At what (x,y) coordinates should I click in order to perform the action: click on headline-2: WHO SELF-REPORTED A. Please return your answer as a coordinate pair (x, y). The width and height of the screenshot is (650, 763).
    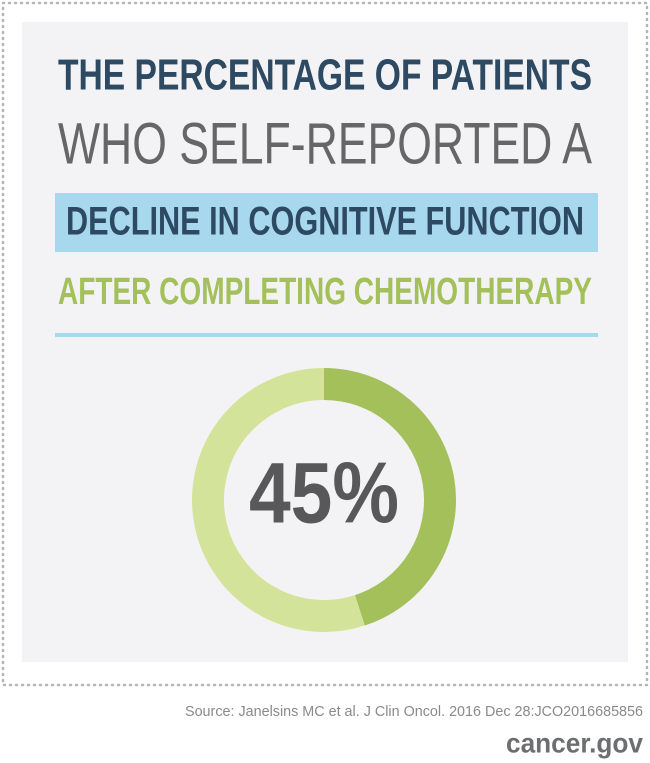
    Looking at the image, I should click on (325, 143).